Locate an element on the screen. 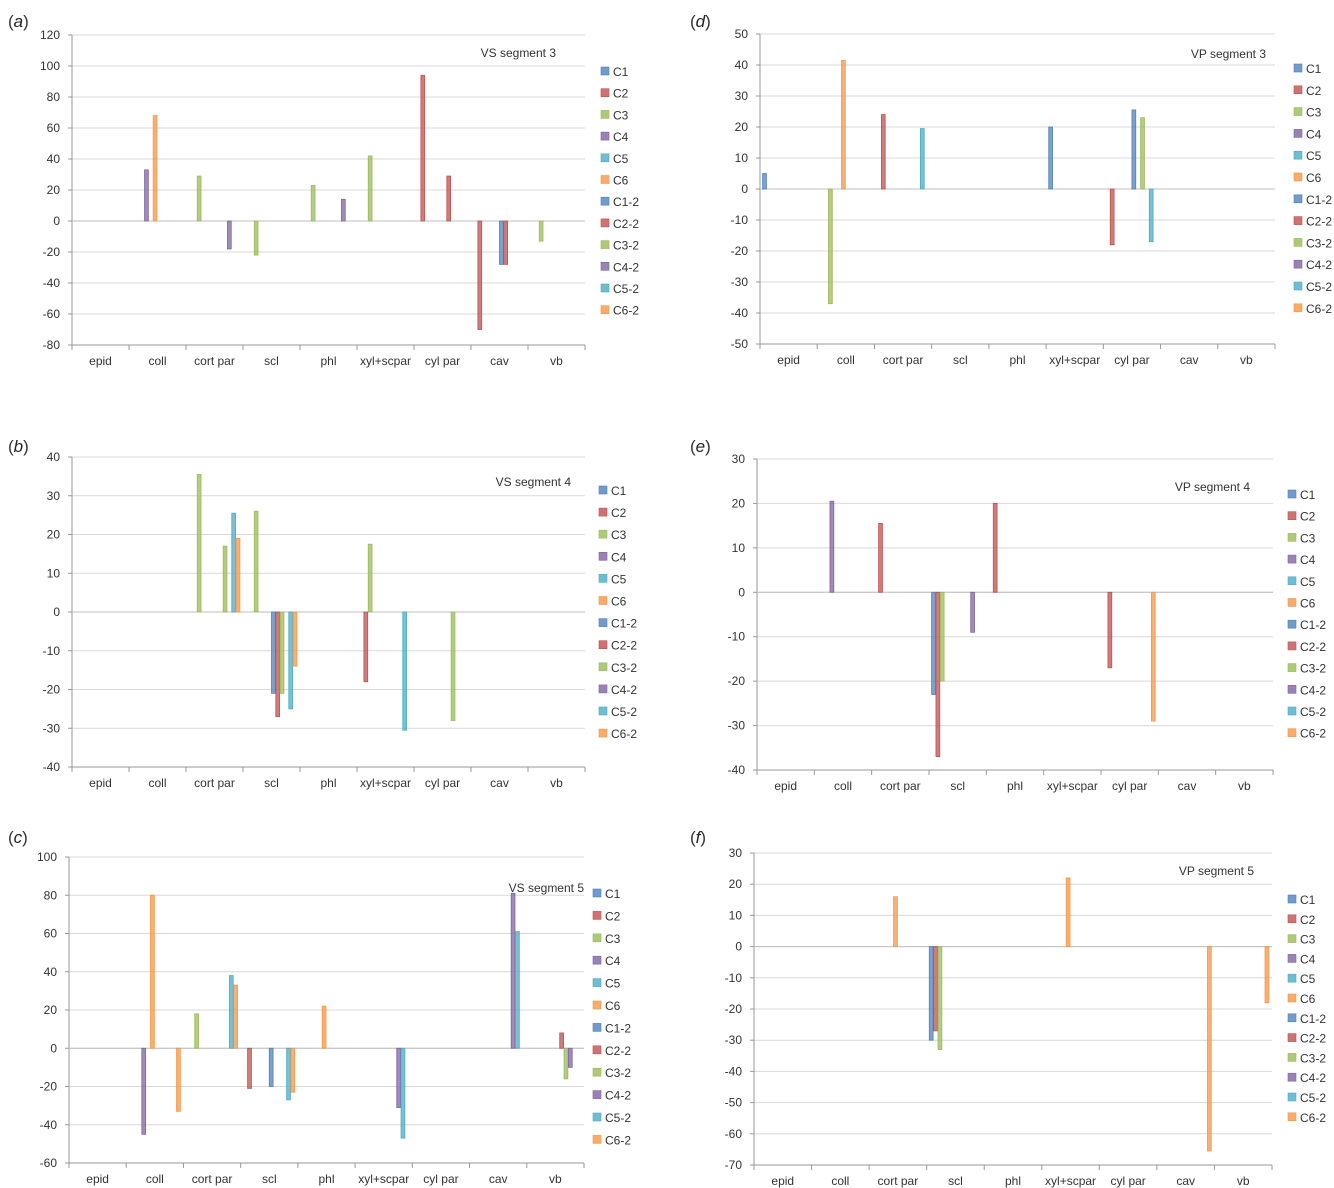 This screenshot has width=1334, height=1188. chart-title: VP segment 4 is located at coordinates (1212, 487).